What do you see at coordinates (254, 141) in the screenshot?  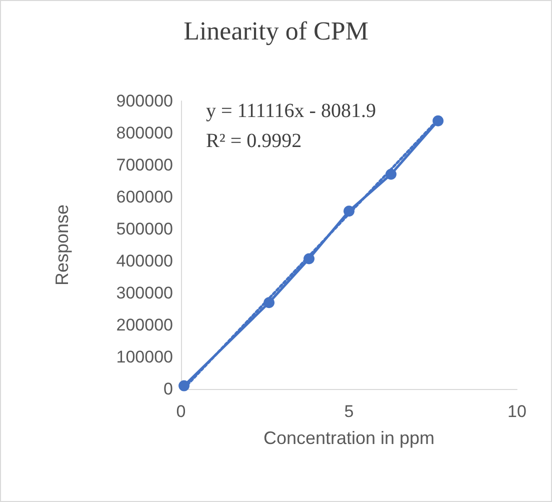 I see `annotation: R² = 0.9992` at bounding box center [254, 141].